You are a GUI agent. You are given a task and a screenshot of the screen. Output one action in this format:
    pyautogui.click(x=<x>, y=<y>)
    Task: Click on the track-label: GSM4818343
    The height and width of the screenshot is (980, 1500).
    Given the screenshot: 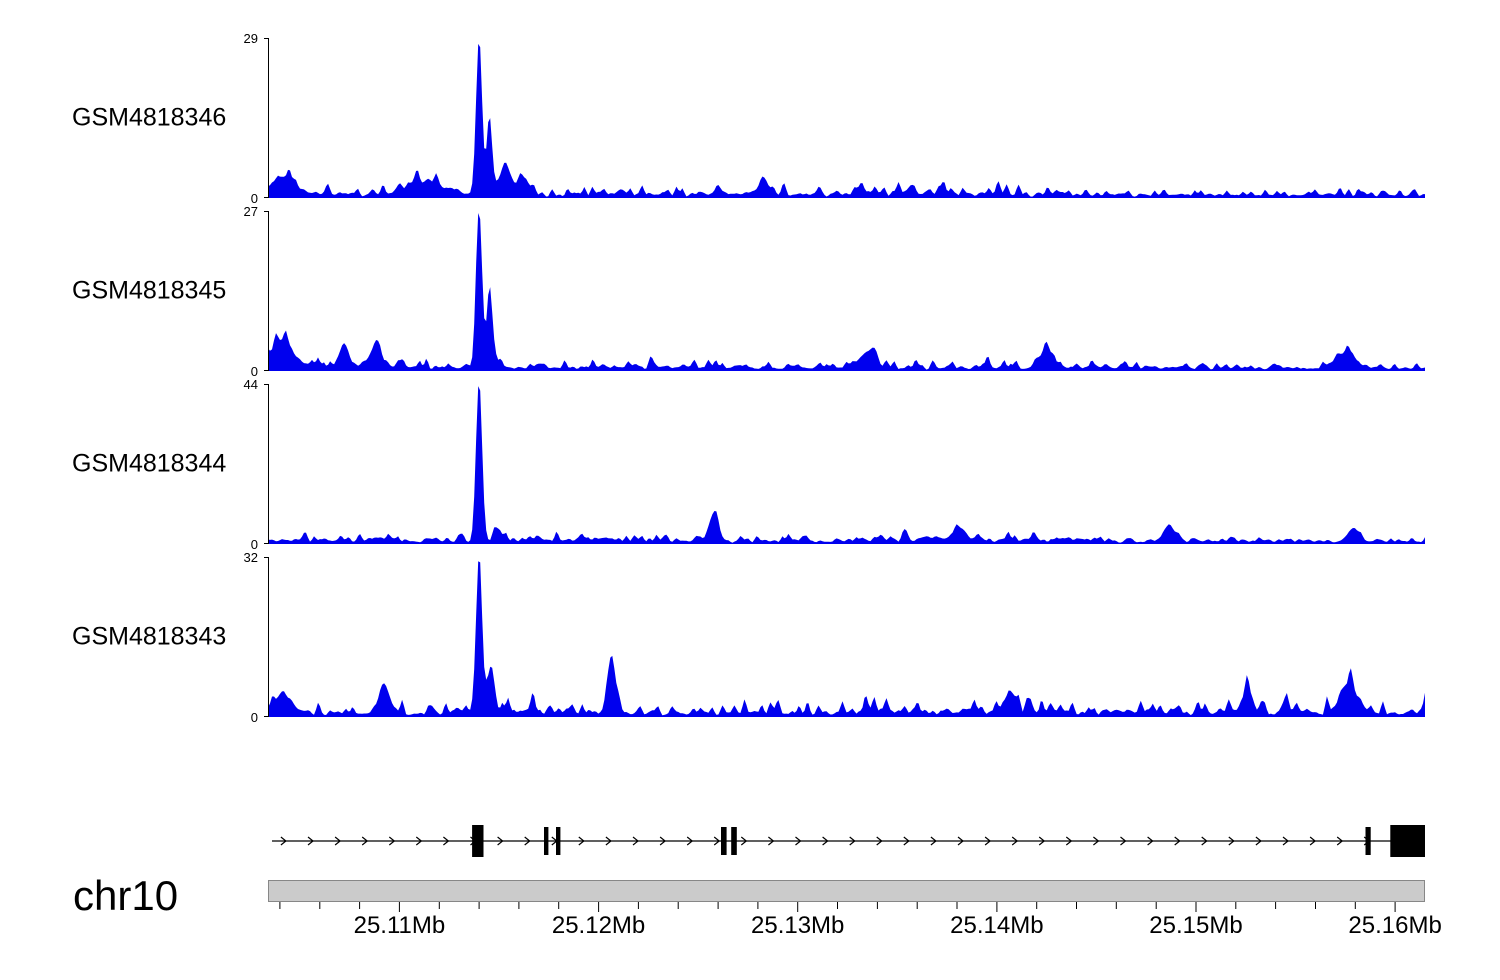 What is the action you would take?
    pyautogui.click(x=149, y=636)
    